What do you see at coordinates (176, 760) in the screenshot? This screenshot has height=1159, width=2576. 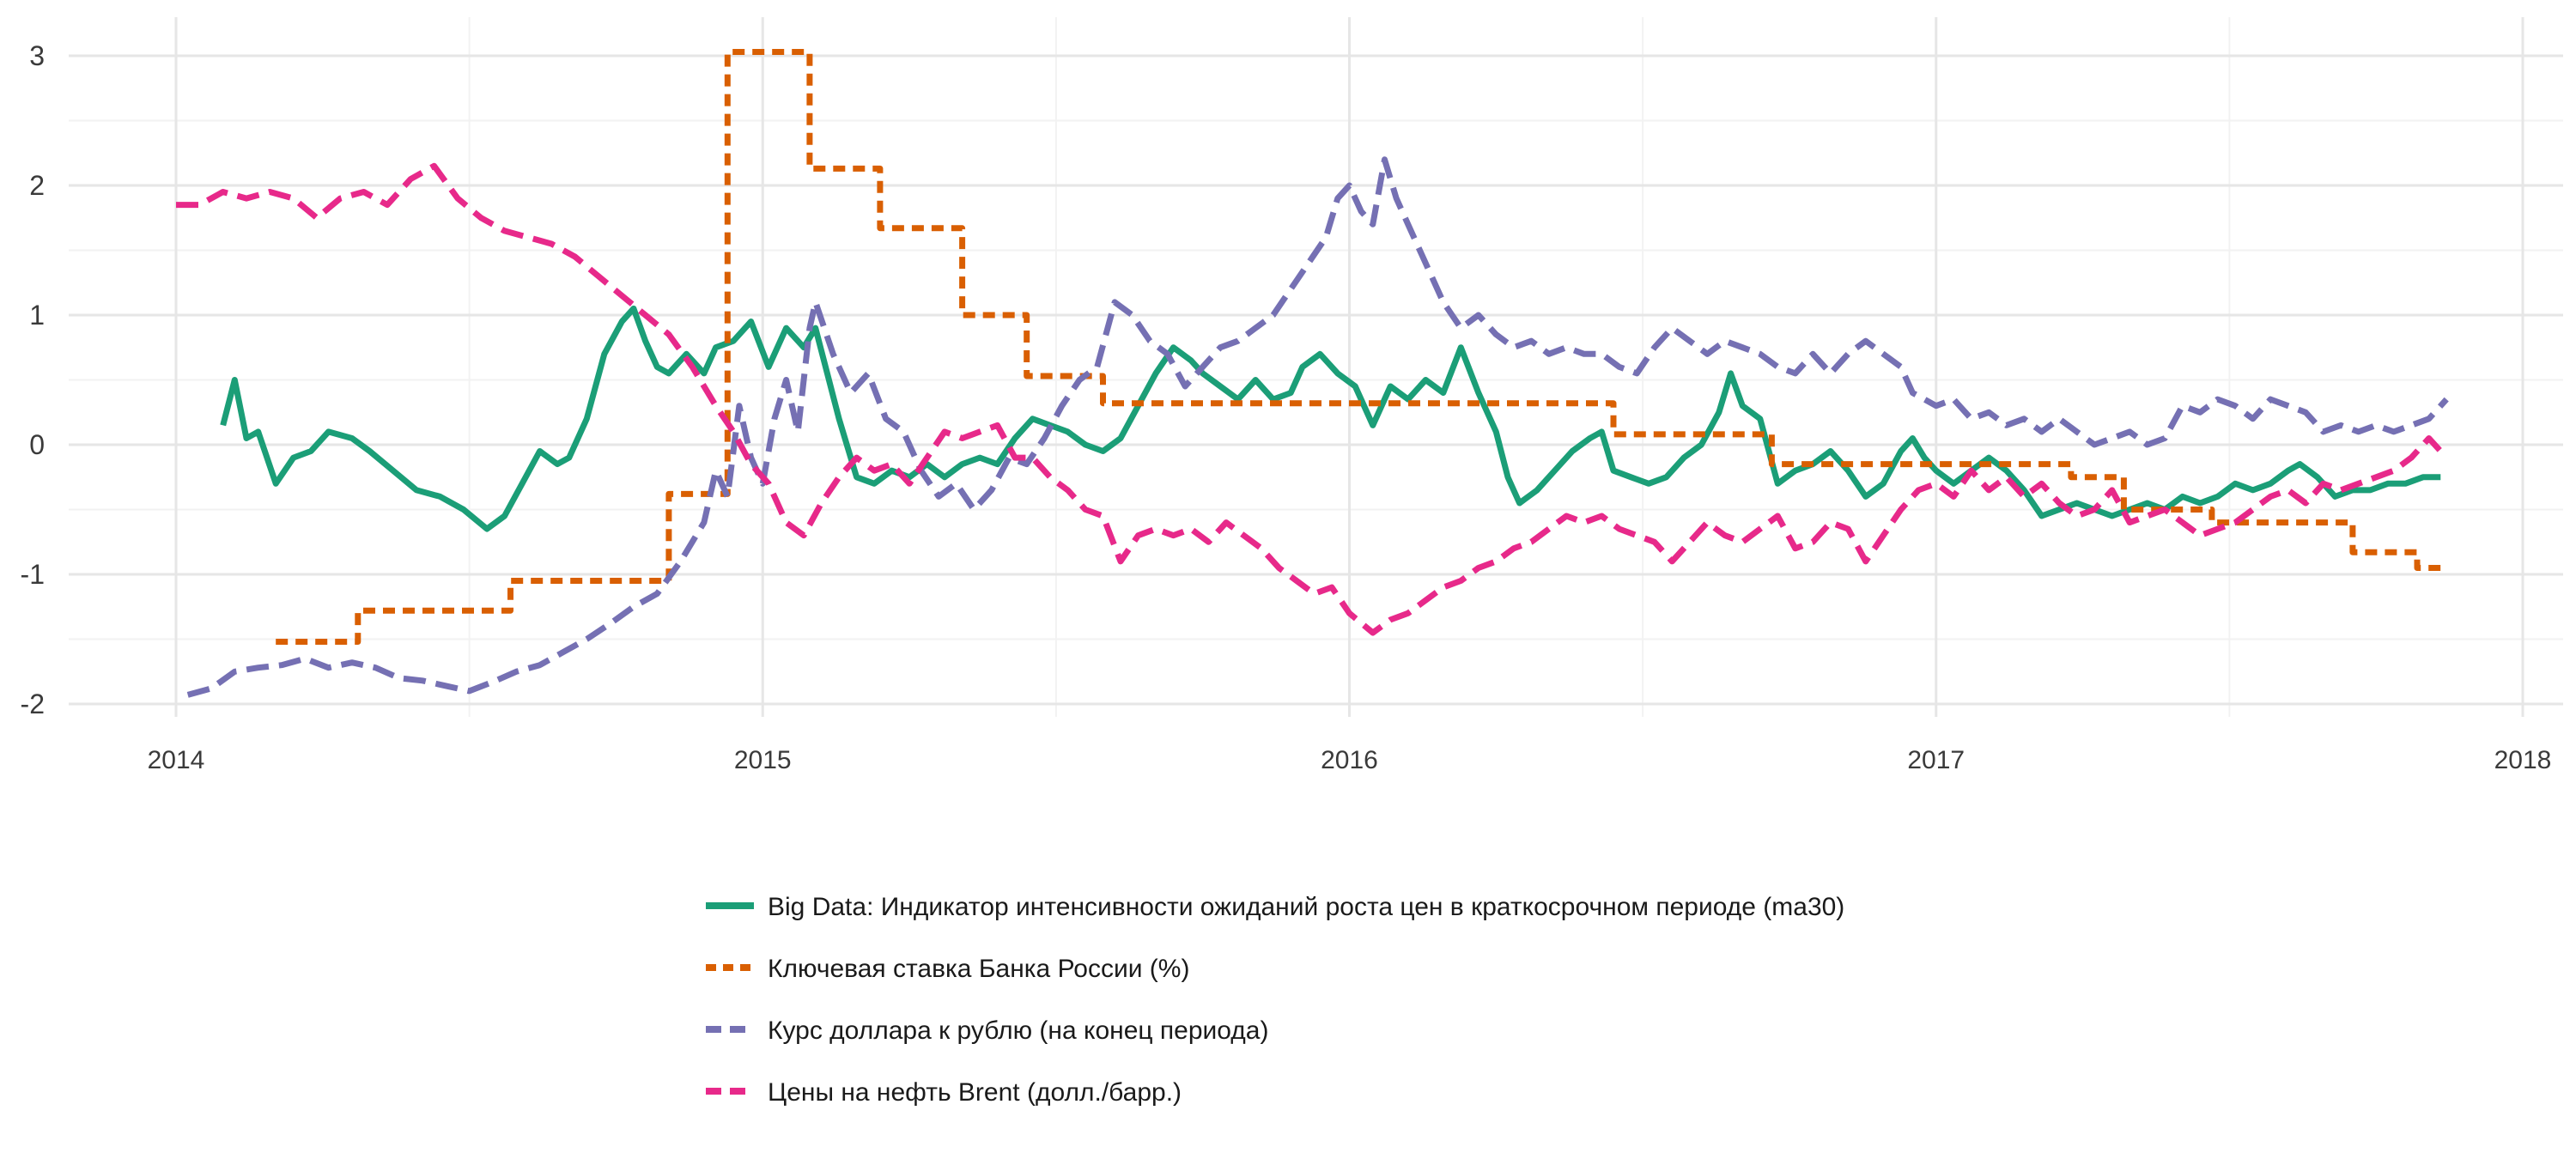 I see `x-tick-label: 2014` at bounding box center [176, 760].